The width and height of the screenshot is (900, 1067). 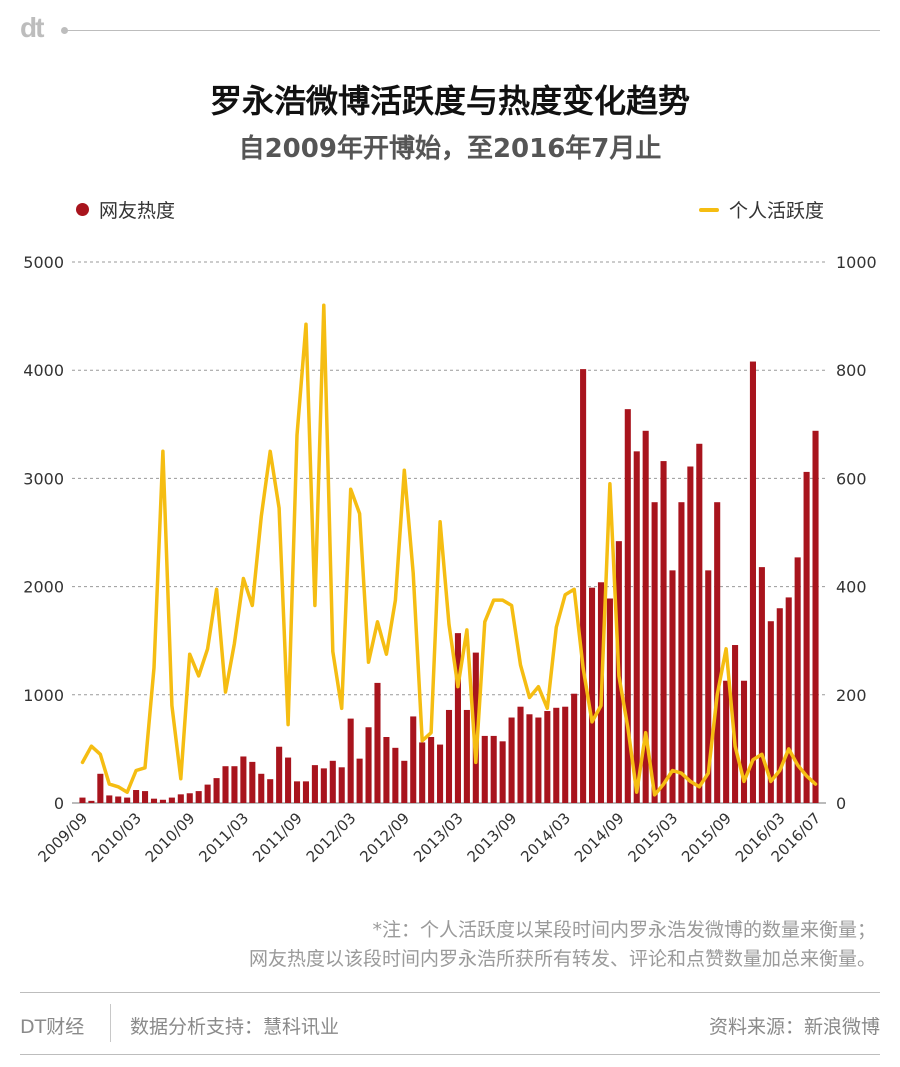 I want to click on legend-bar-swatch, so click(x=82, y=209).